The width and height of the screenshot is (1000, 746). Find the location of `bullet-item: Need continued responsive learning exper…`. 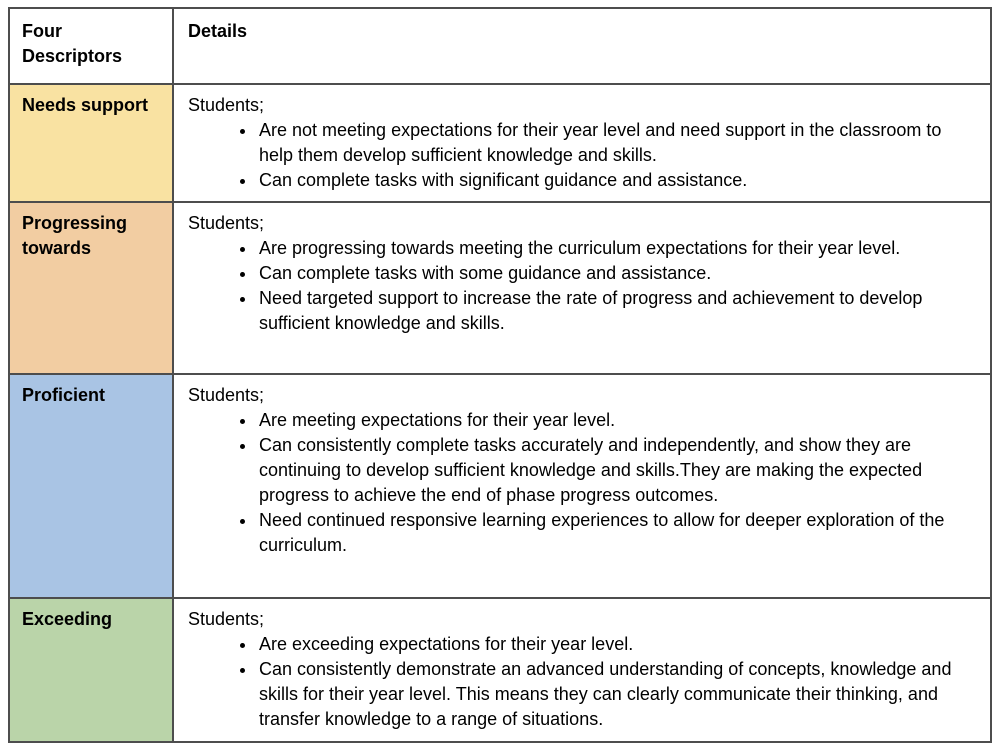

bullet-item: Need continued responsive learning exper… is located at coordinates (618, 533).